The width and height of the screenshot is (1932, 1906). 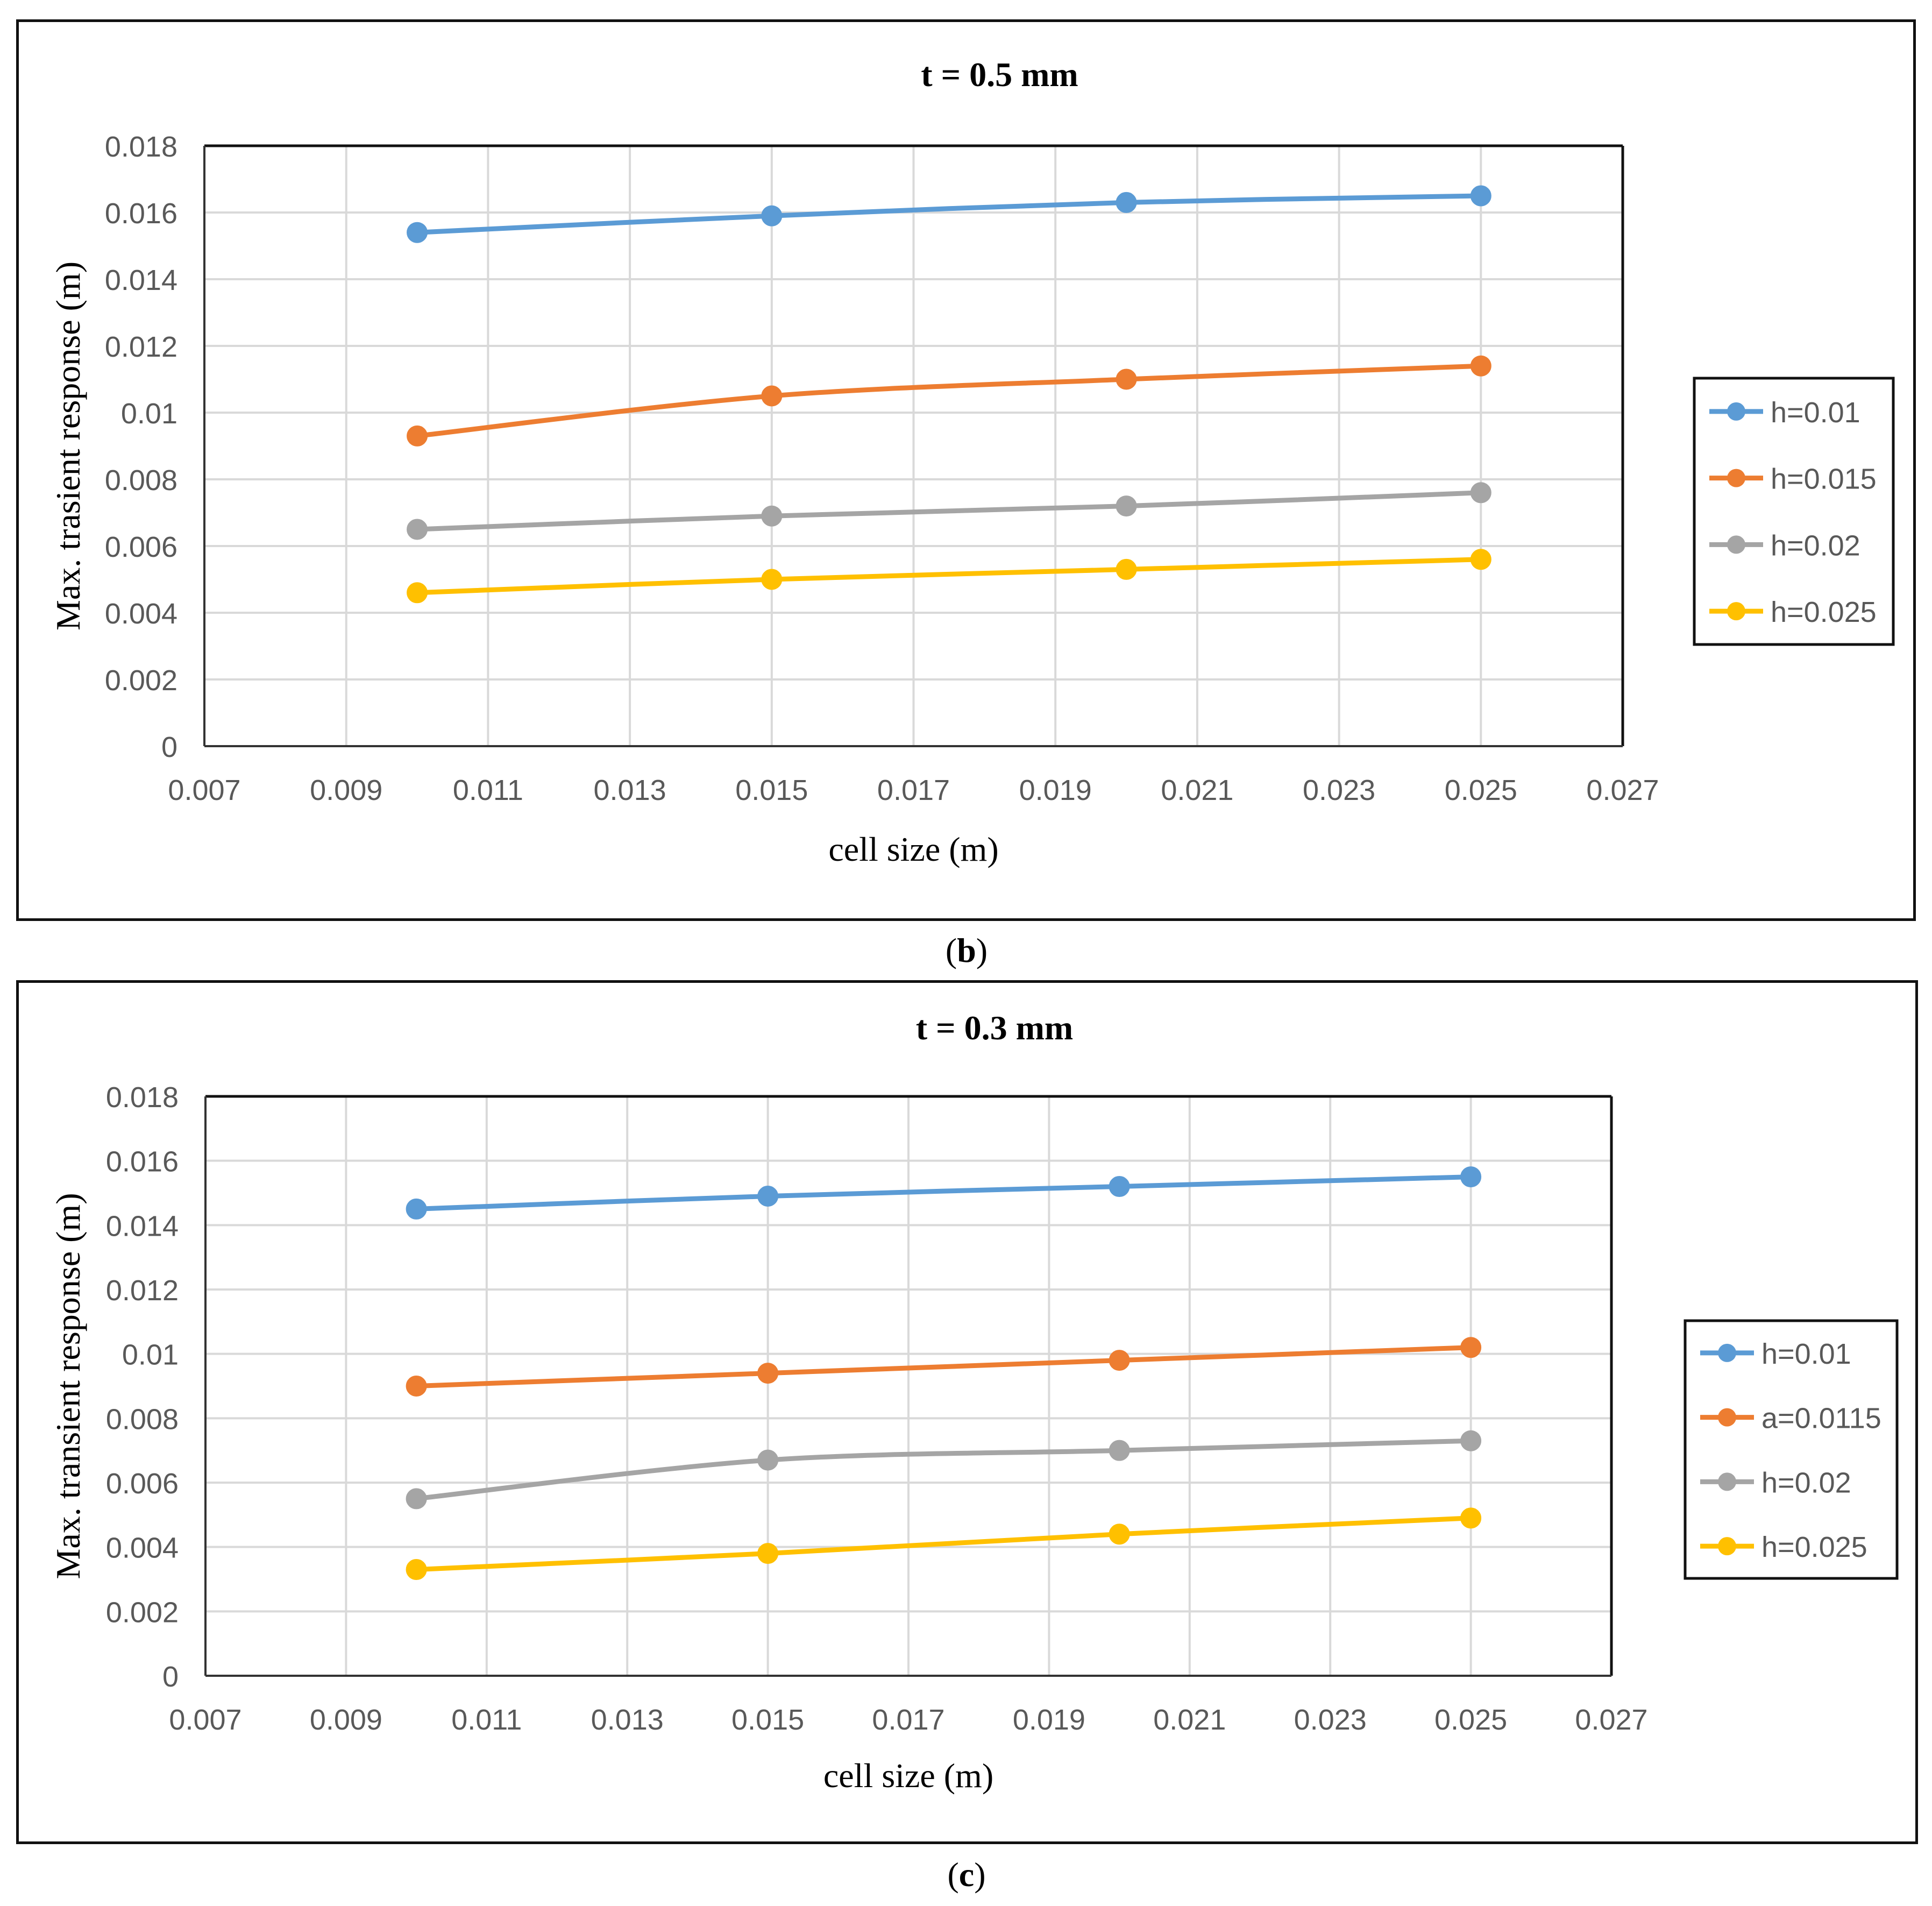 What do you see at coordinates (1814, 1547) in the screenshot?
I see `legend-label: h=0.025` at bounding box center [1814, 1547].